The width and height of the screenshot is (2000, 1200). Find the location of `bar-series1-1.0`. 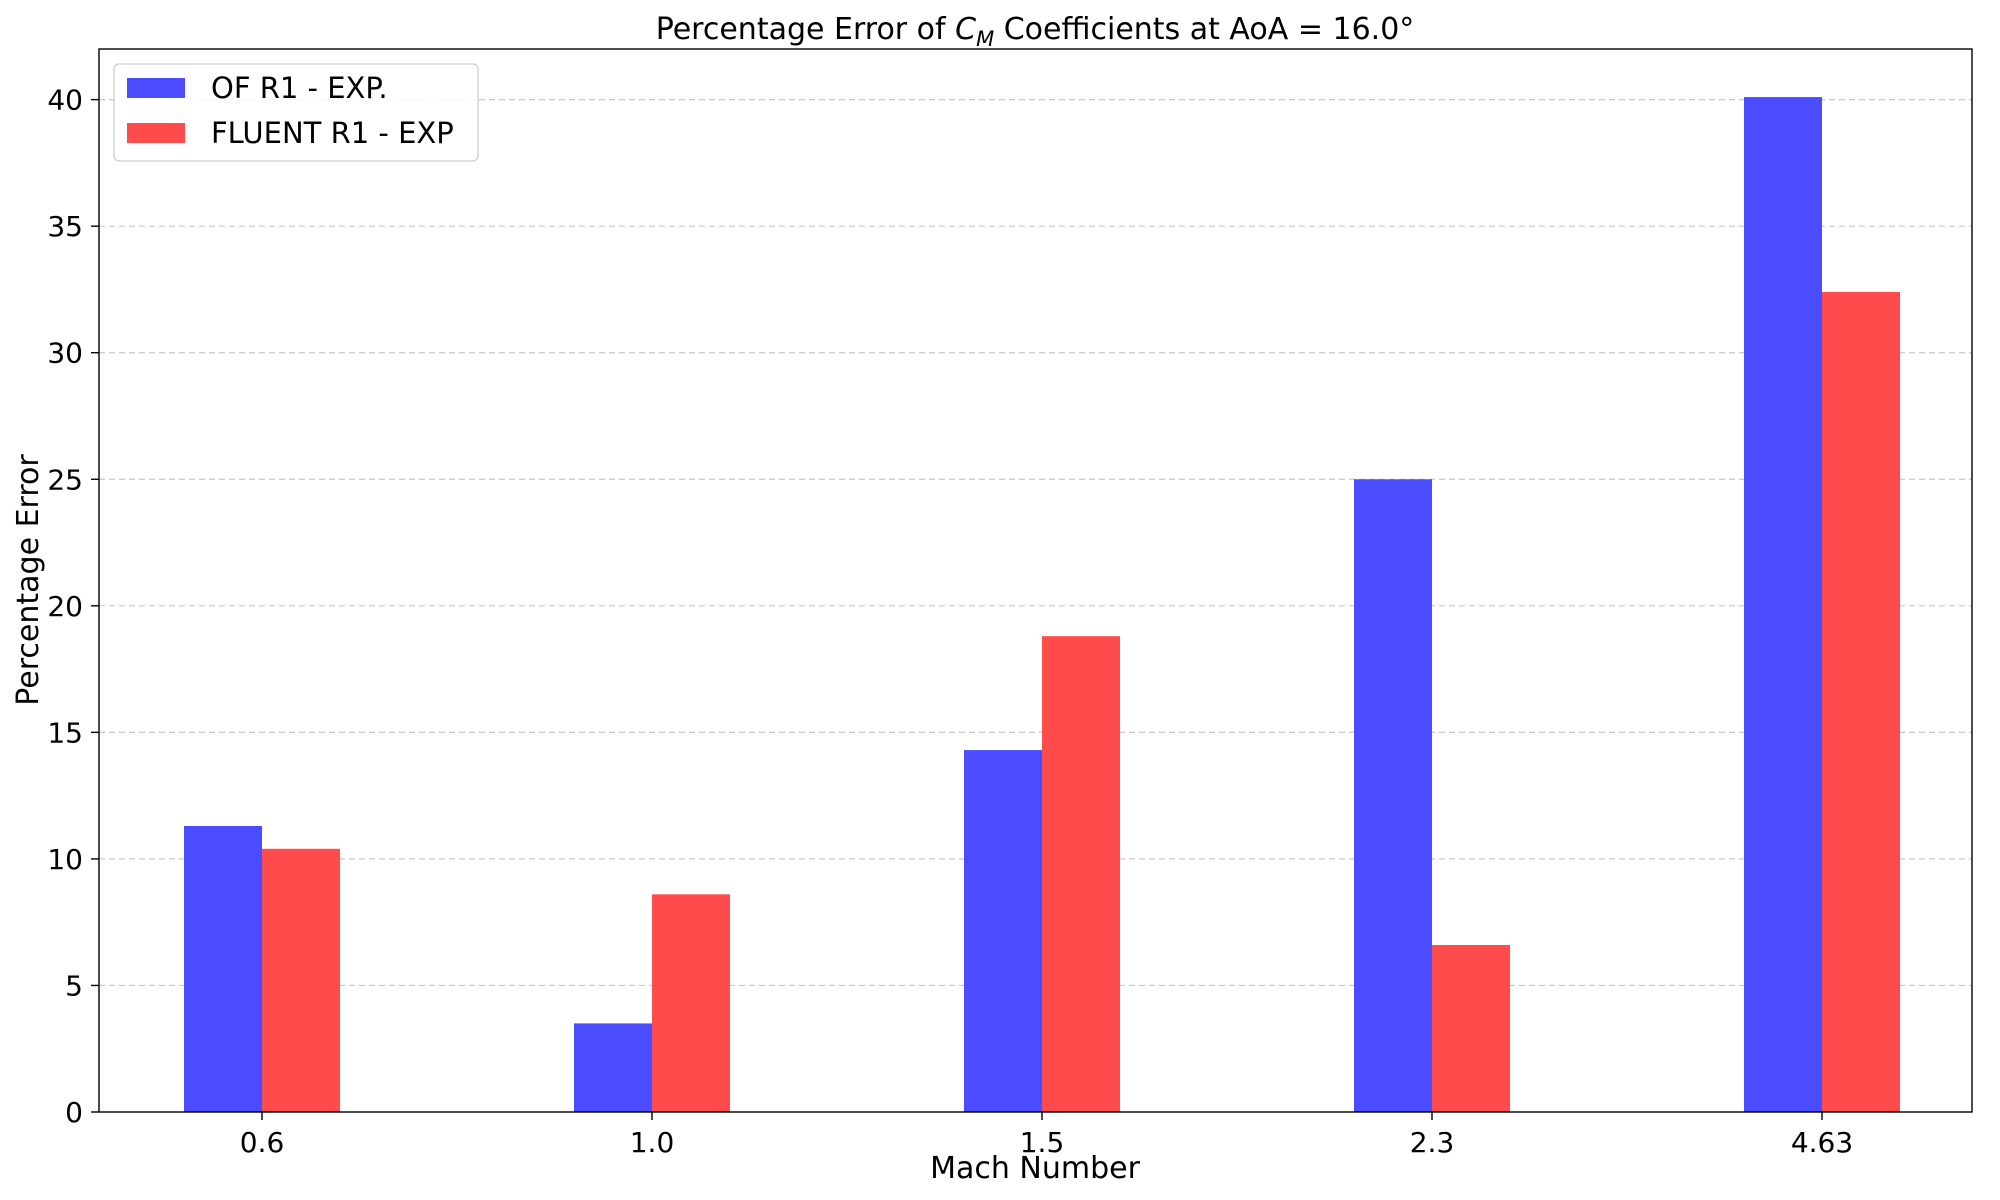

bar-series1-1.0 is located at coordinates (691, 1003).